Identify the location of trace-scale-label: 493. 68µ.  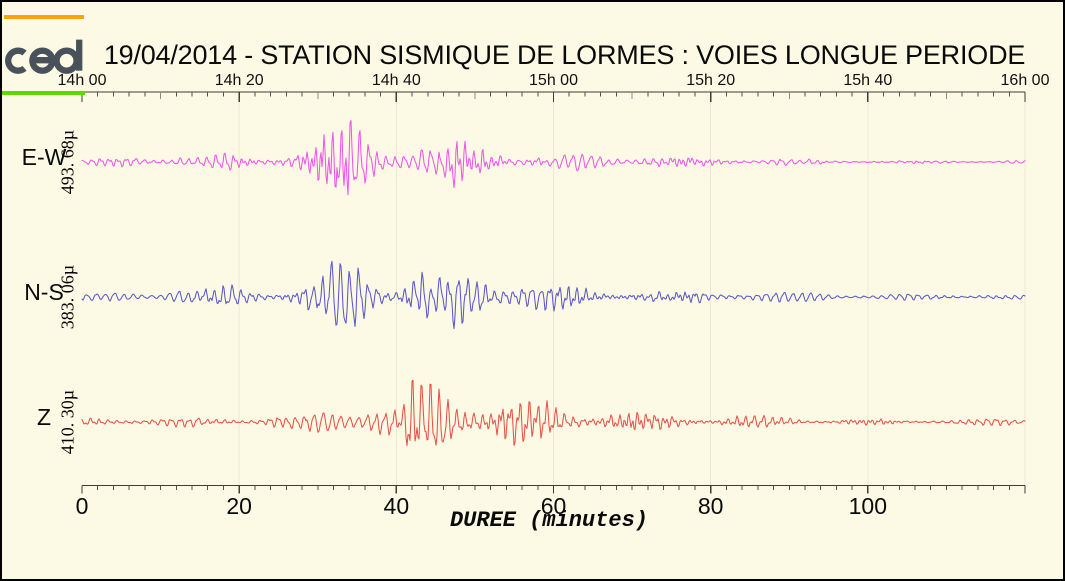
(67, 162).